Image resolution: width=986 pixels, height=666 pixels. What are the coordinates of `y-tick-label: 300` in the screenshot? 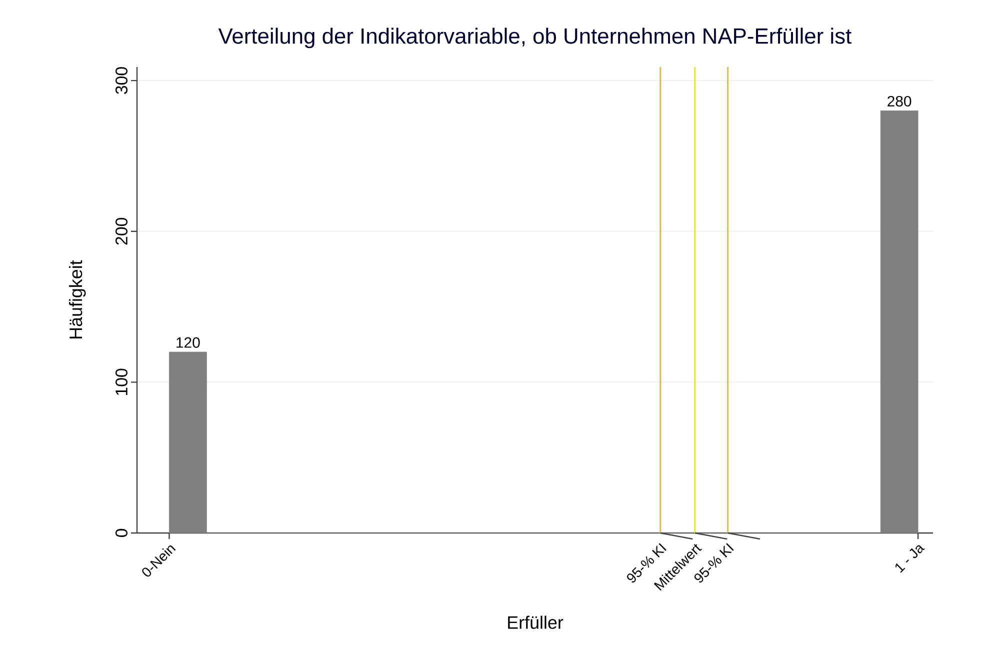 It's located at (121, 80).